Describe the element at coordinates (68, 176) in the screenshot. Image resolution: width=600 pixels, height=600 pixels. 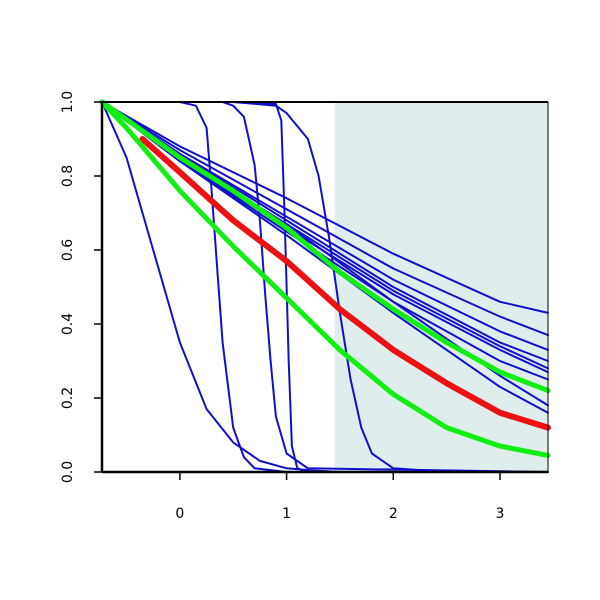
I see `y-tick-label: 0.8` at that location.